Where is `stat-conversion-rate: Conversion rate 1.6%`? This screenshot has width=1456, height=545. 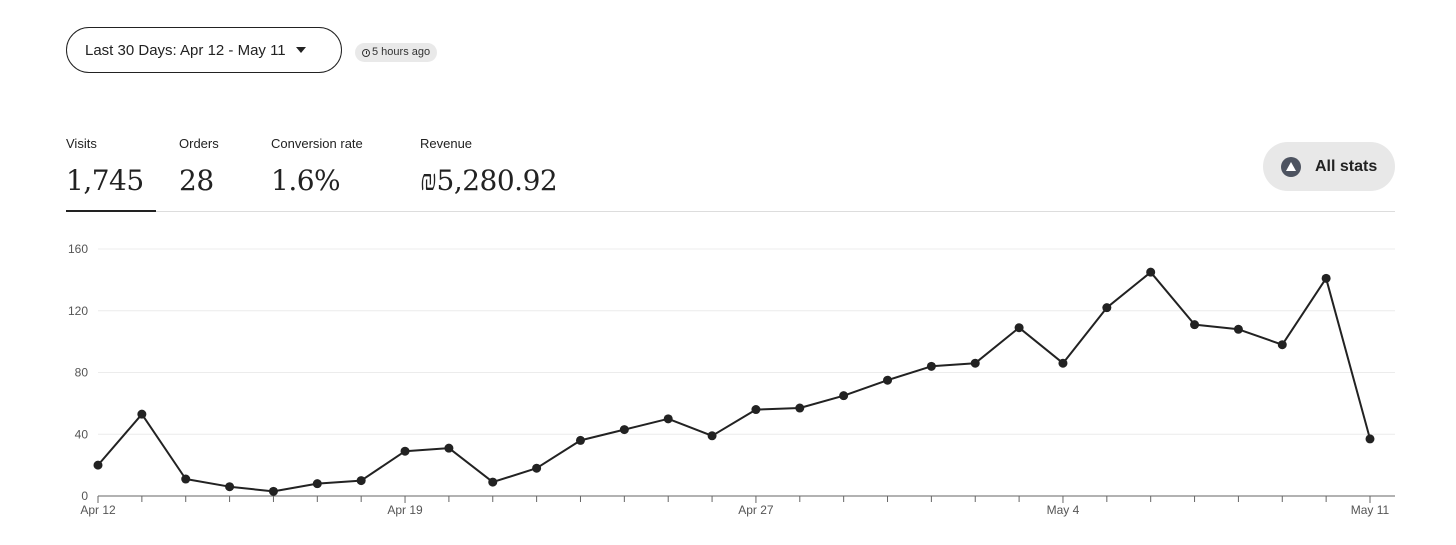 stat-conversion-rate: Conversion rate 1.6% is located at coordinates (317, 166).